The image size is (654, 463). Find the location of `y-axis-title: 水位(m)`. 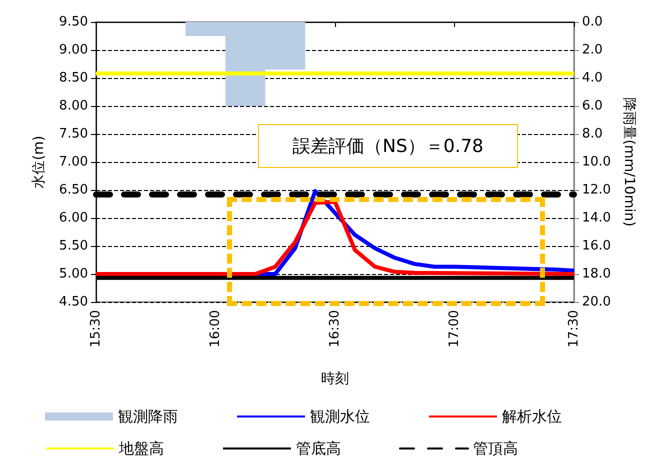

y-axis-title: 水位(m) is located at coordinates (39, 162).